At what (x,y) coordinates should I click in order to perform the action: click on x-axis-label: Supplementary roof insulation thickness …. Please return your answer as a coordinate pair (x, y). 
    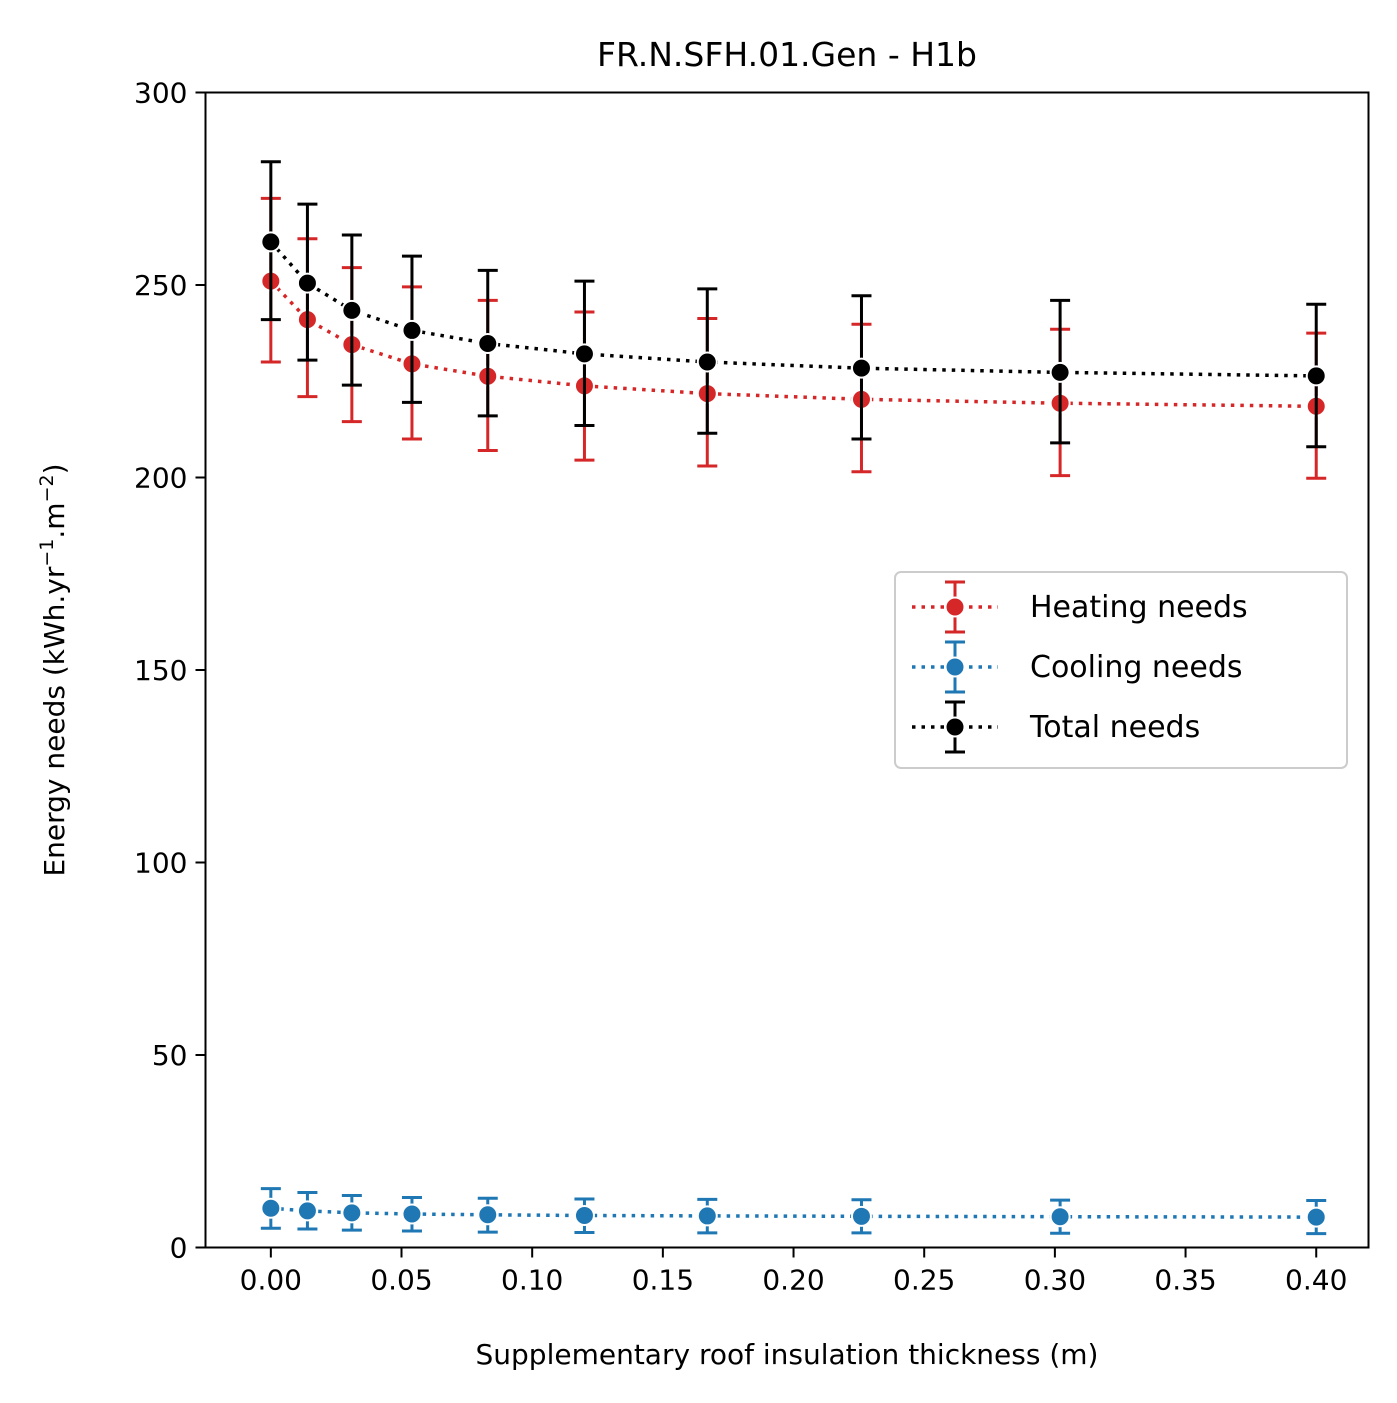
    Looking at the image, I should click on (787, 1354).